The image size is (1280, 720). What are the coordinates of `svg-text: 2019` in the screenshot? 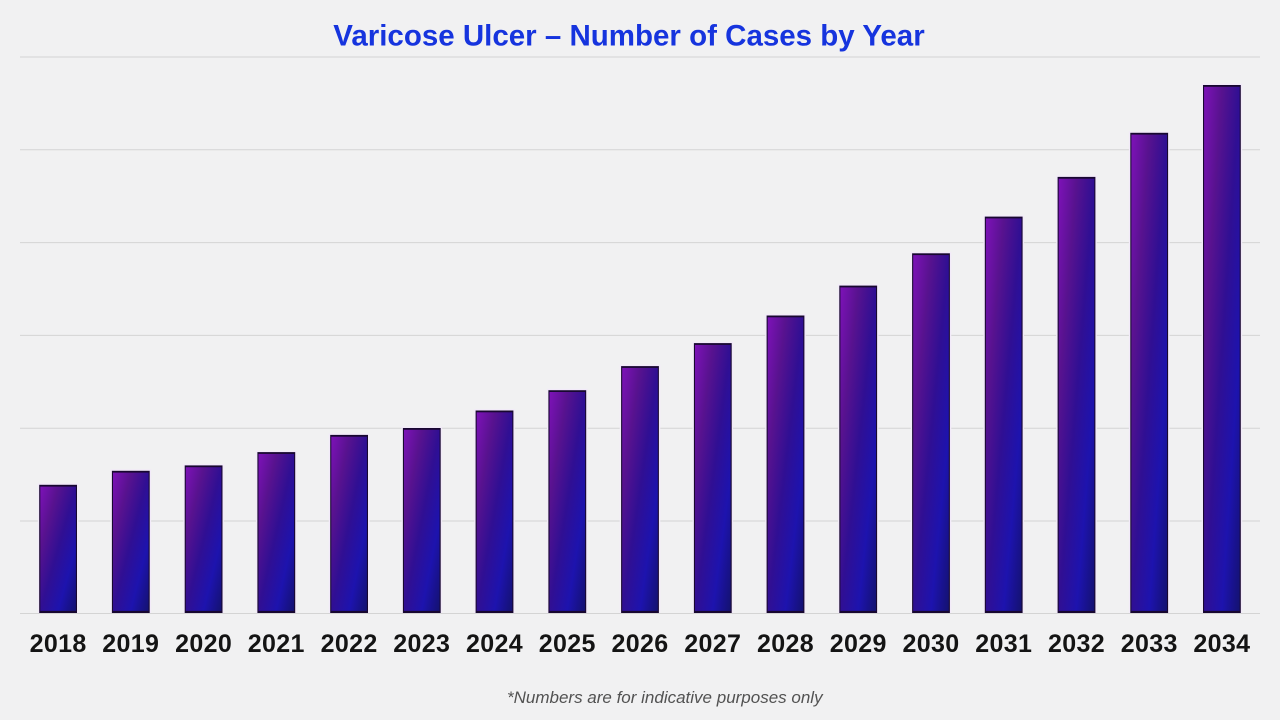 It's located at (130, 644).